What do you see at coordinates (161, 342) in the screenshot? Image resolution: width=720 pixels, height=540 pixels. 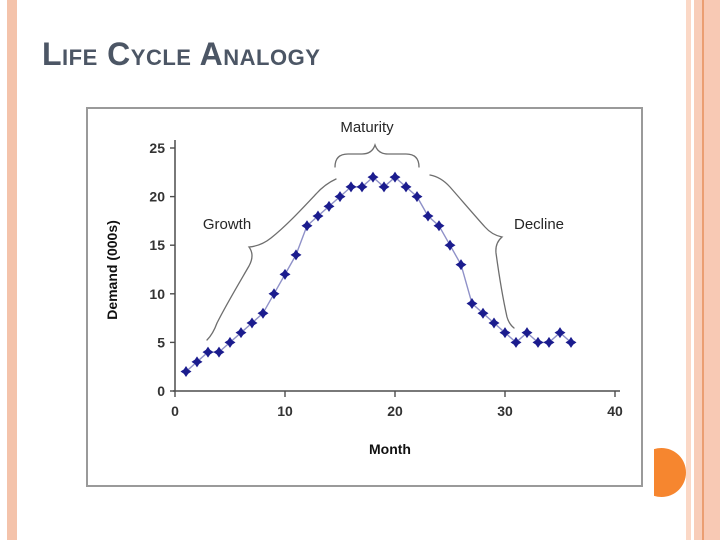 I see `svg-text: 5` at bounding box center [161, 342].